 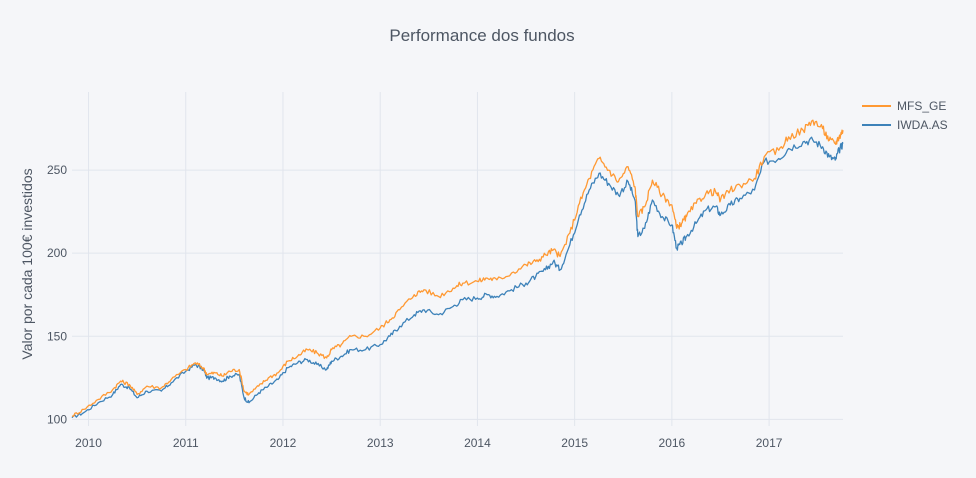 What do you see at coordinates (477, 443) in the screenshot?
I see `x-tick-2014: 2014` at bounding box center [477, 443].